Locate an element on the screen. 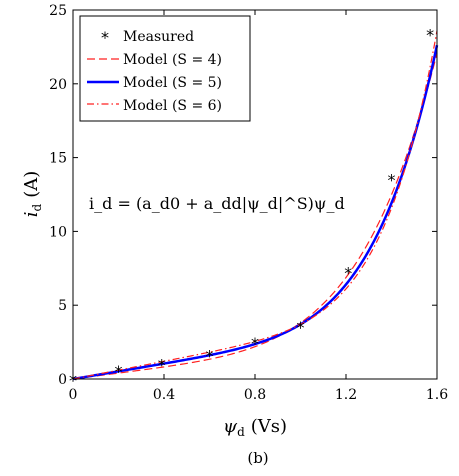 This screenshot has width=459, height=476. y-tick-label: 0 is located at coordinates (62, 380).